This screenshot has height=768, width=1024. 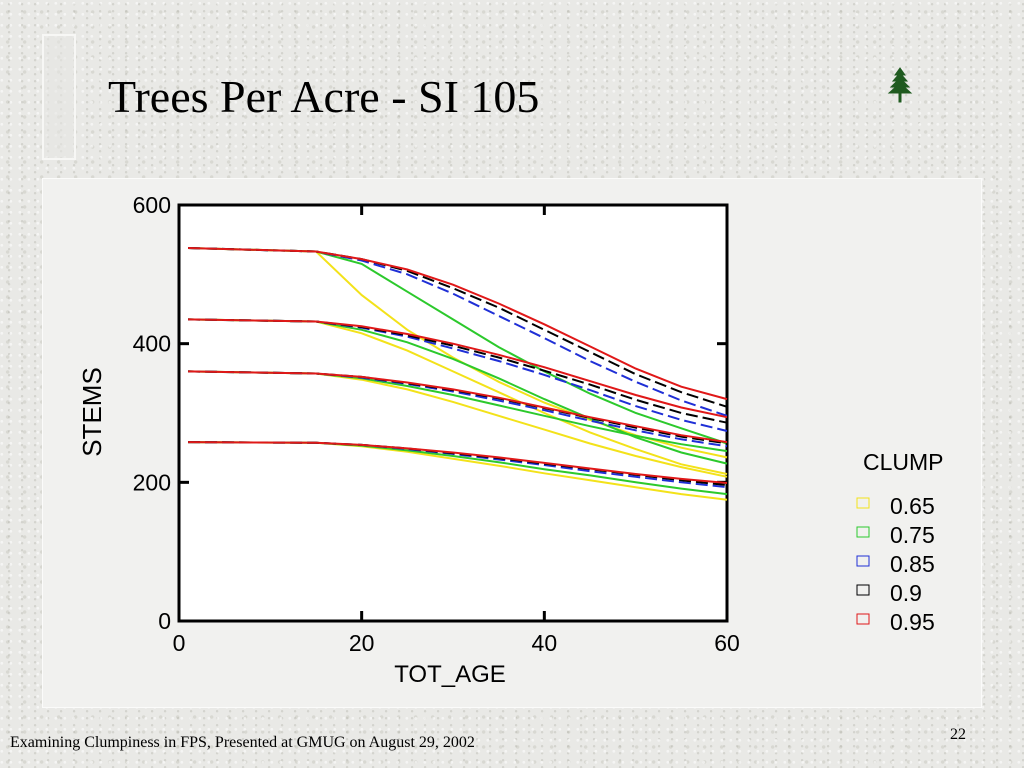 I want to click on legend-label: 0.65, so click(x=912, y=506).